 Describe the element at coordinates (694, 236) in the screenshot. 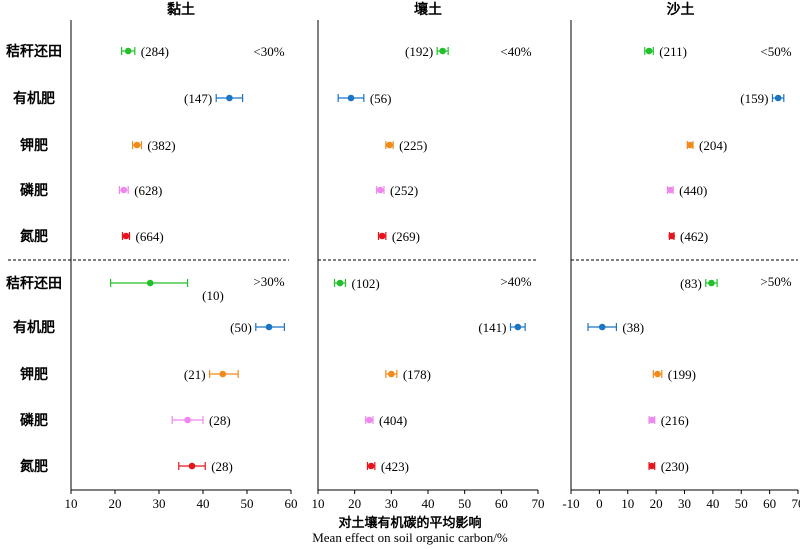

I see `sample-size-label: (462)` at that location.